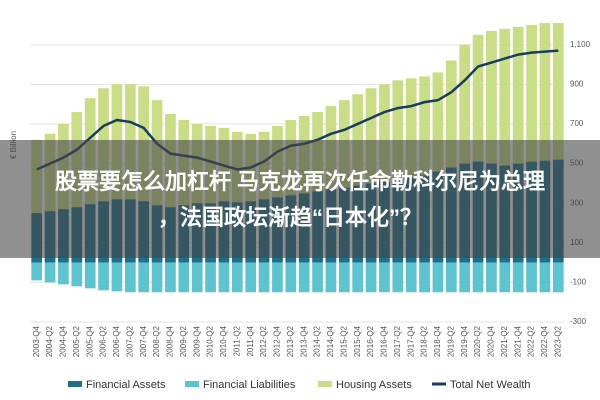  What do you see at coordinates (36, 341) in the screenshot?
I see `x-tick-label: 2003-Q4` at bounding box center [36, 341].